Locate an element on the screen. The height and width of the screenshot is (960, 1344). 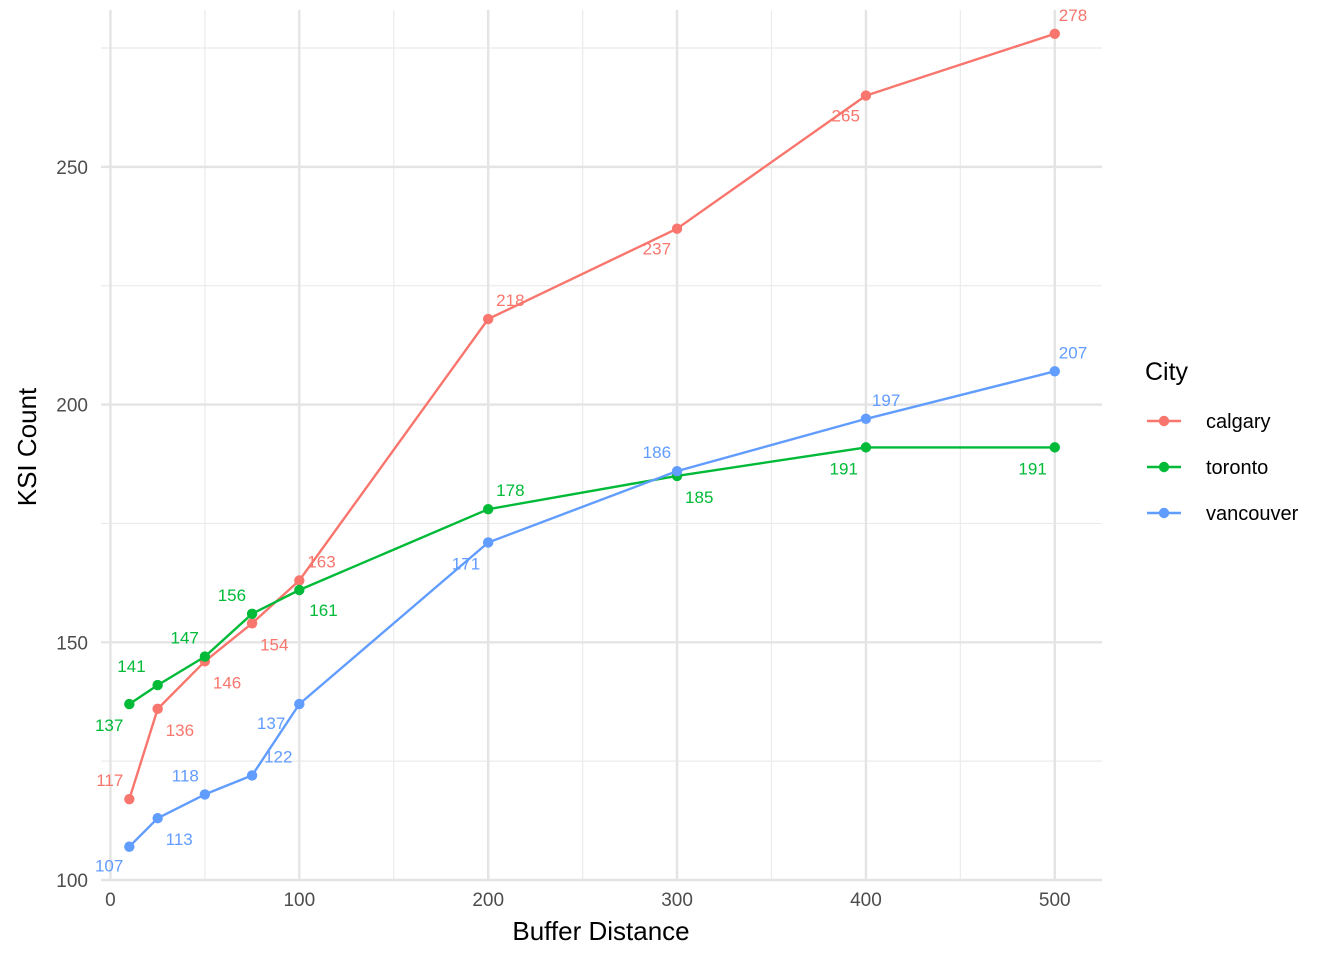
data-label-toronto: 147 is located at coordinates (185, 638).